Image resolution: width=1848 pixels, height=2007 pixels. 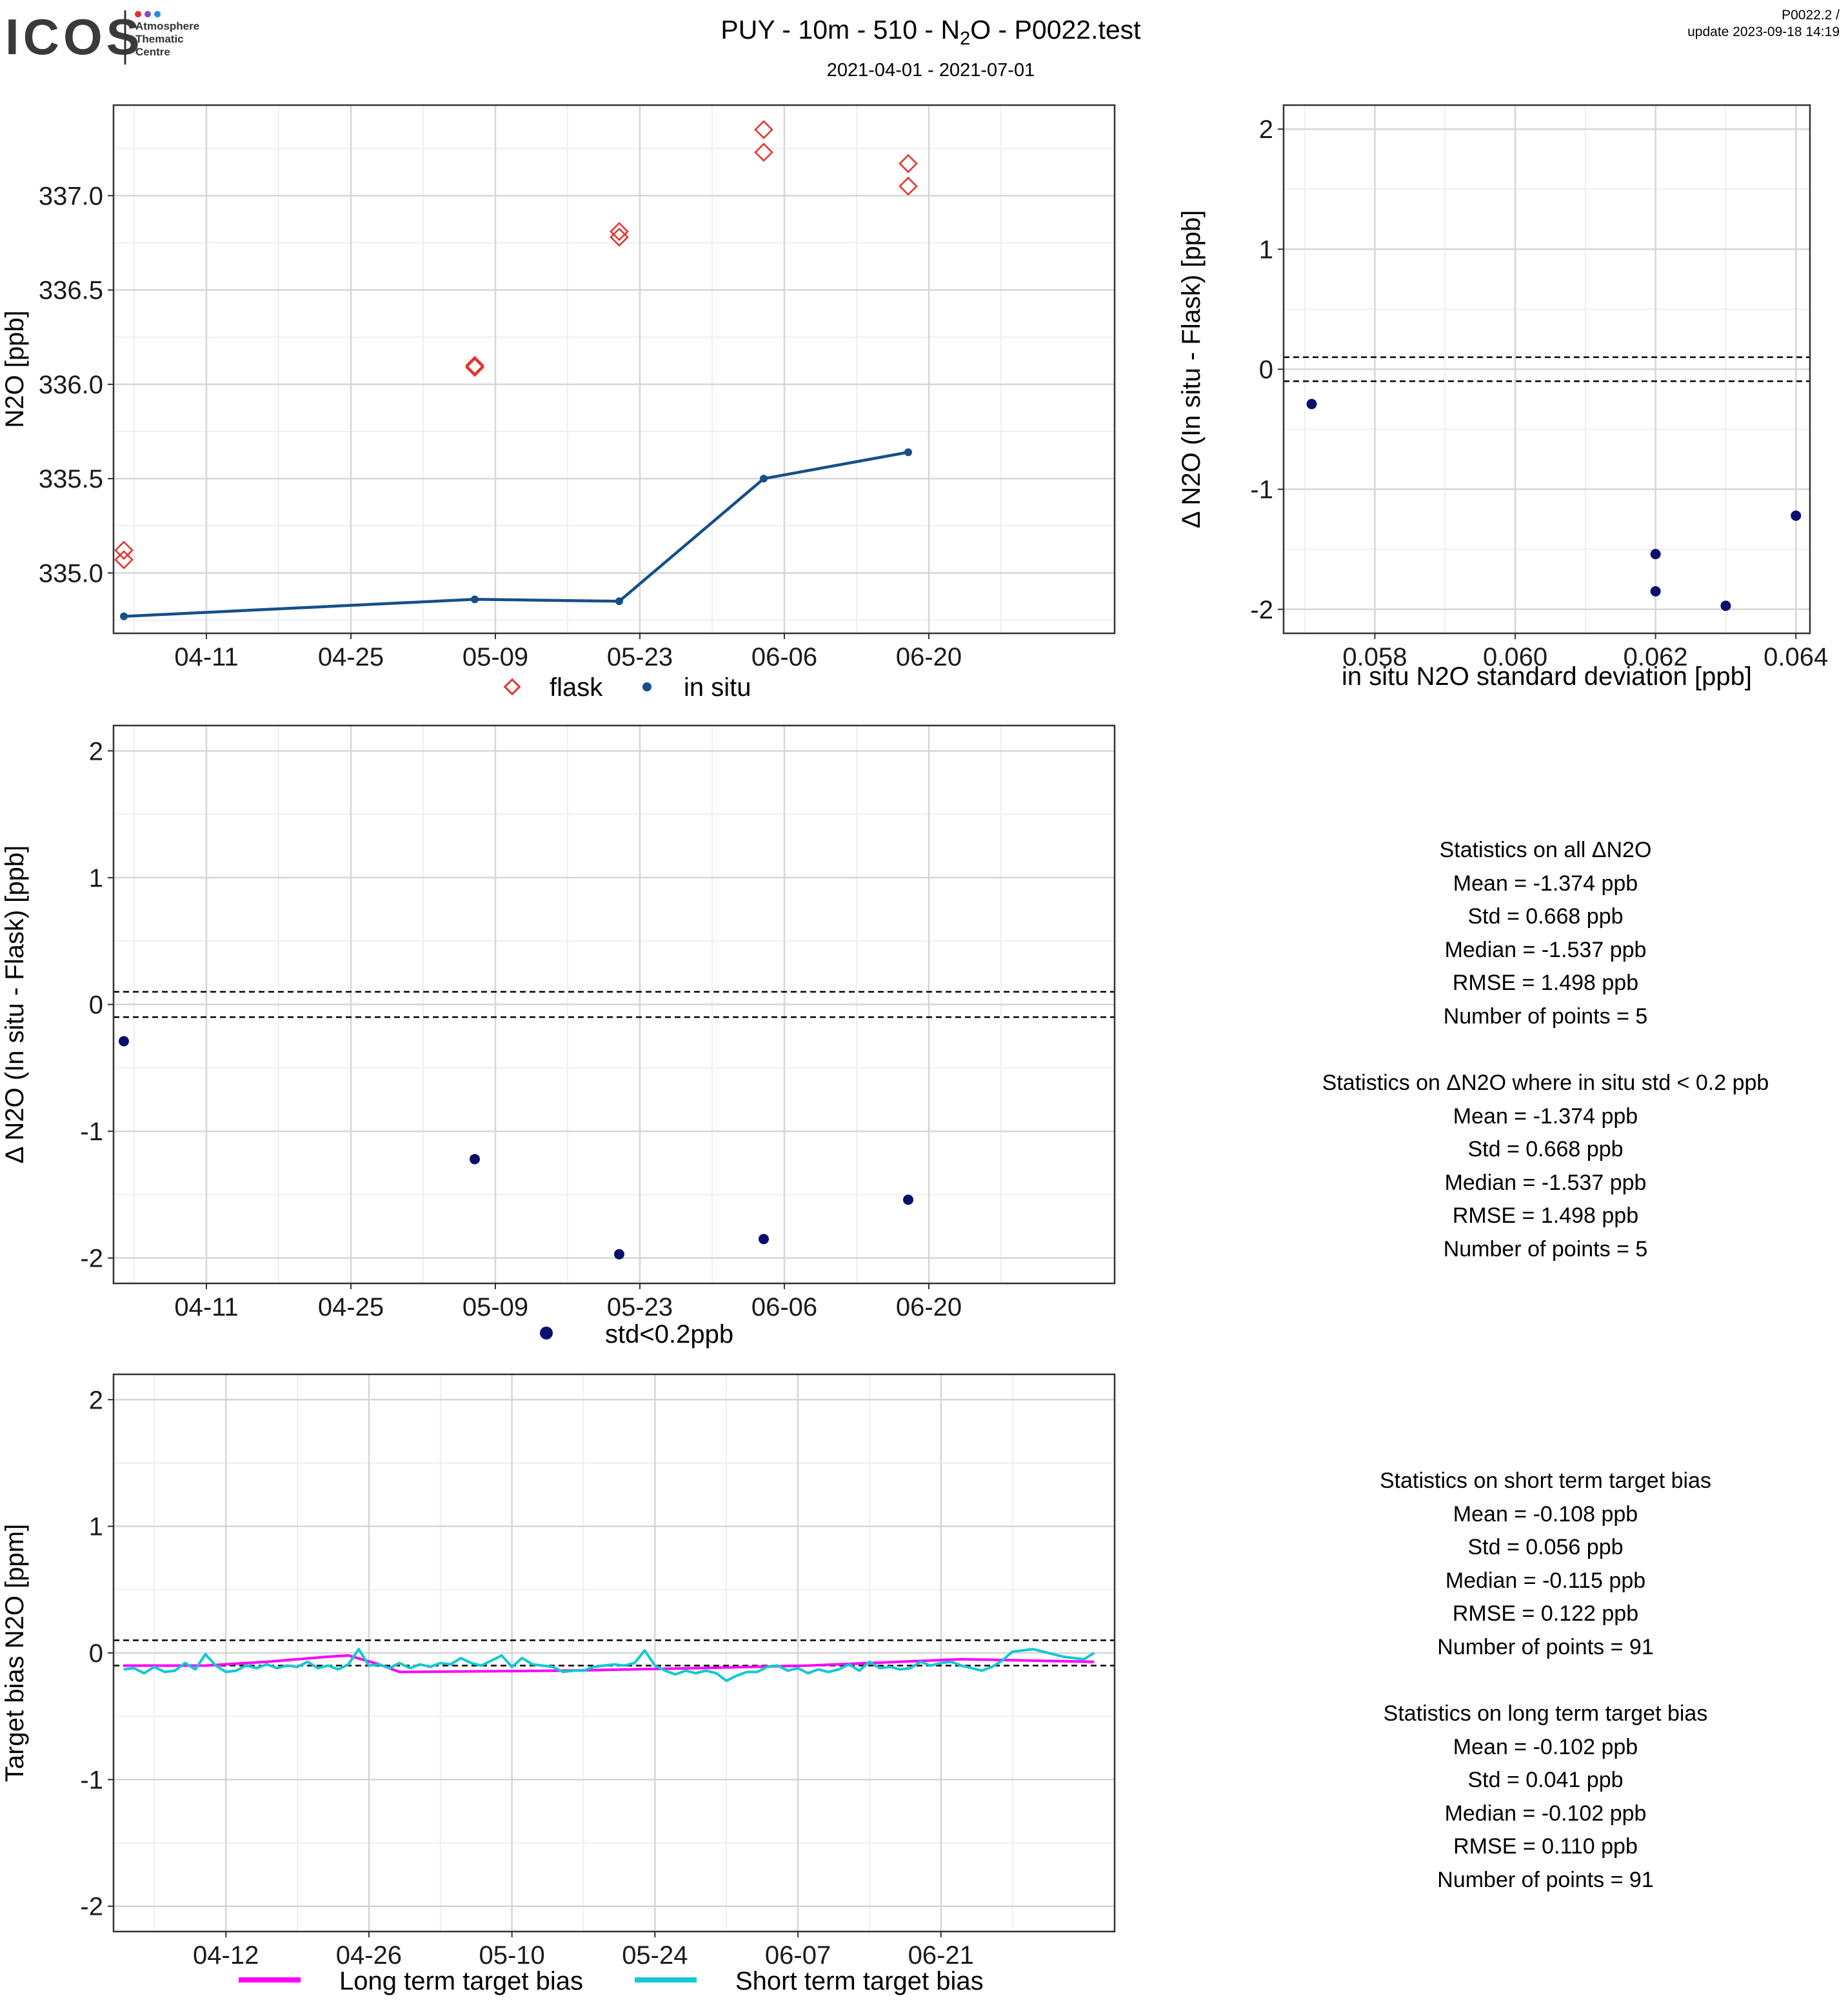 What do you see at coordinates (1547, 676) in the screenshot?
I see `x-axis-label: in situ N2O standard deviation [ppb]` at bounding box center [1547, 676].